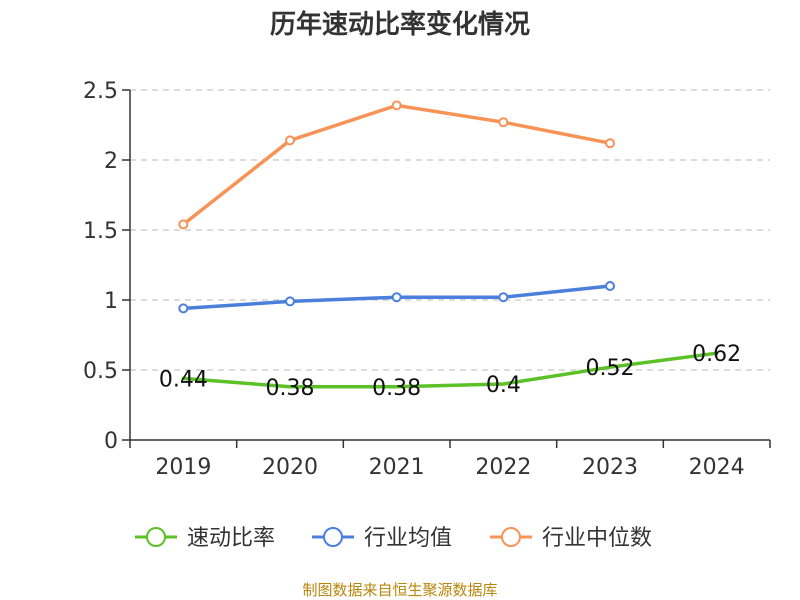  What do you see at coordinates (610, 368) in the screenshot?
I see `data-label: 0.52` at bounding box center [610, 368].